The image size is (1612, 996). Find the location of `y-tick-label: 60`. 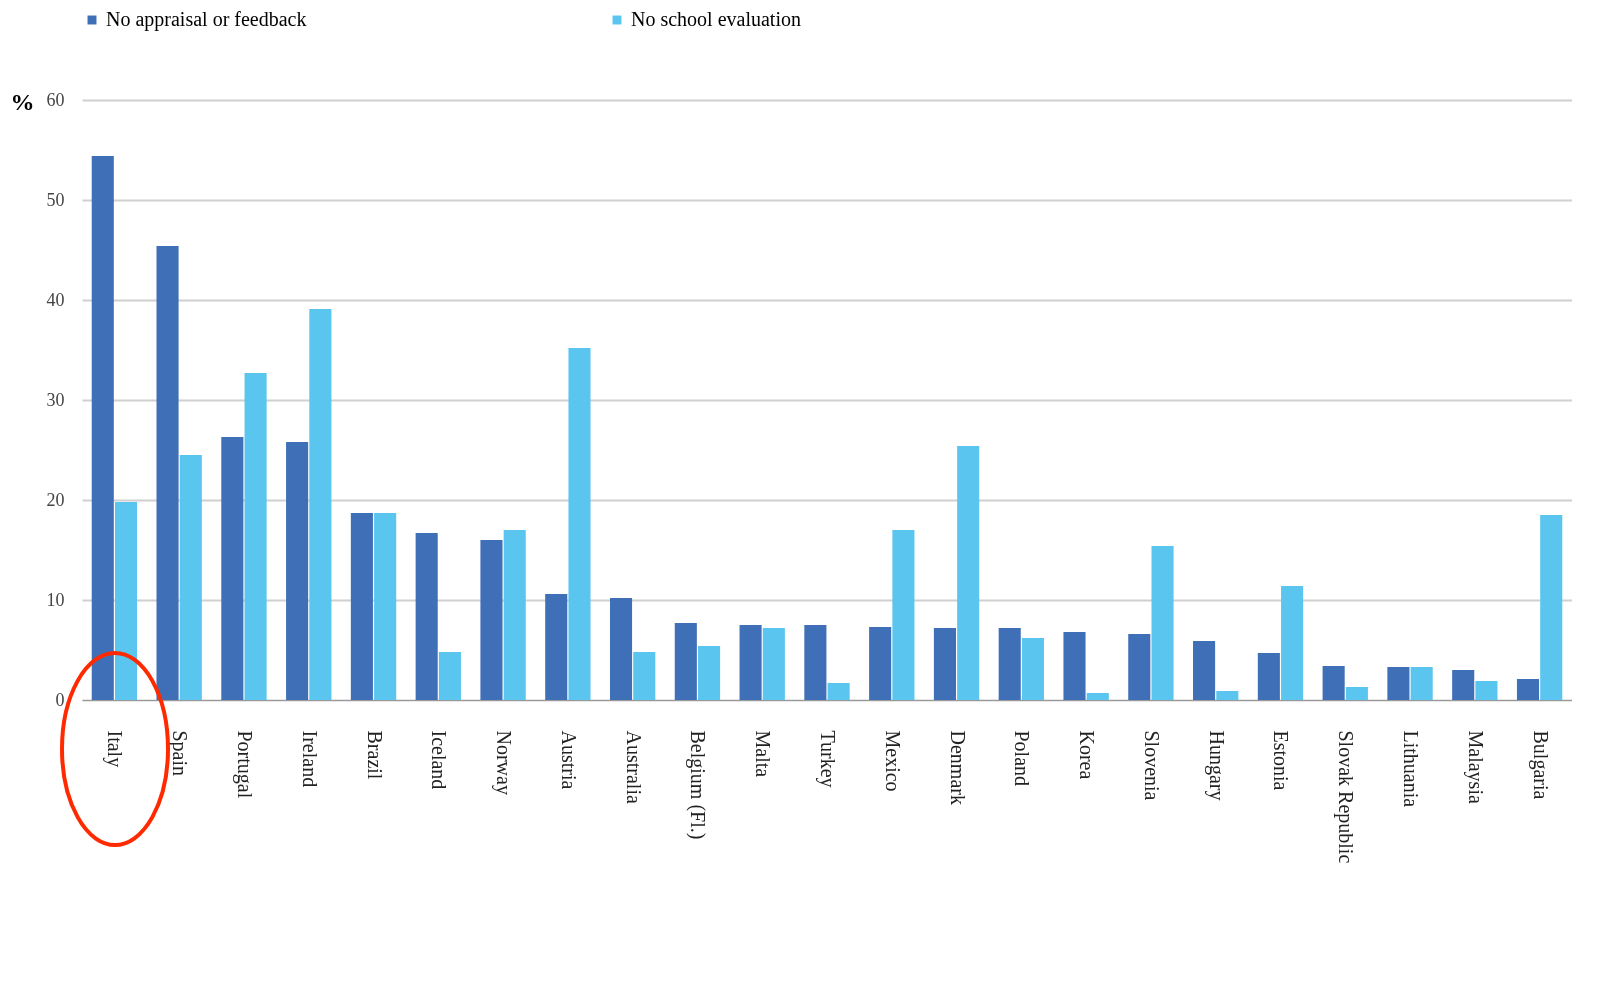

y-tick-label: 60 is located at coordinates (55, 99).